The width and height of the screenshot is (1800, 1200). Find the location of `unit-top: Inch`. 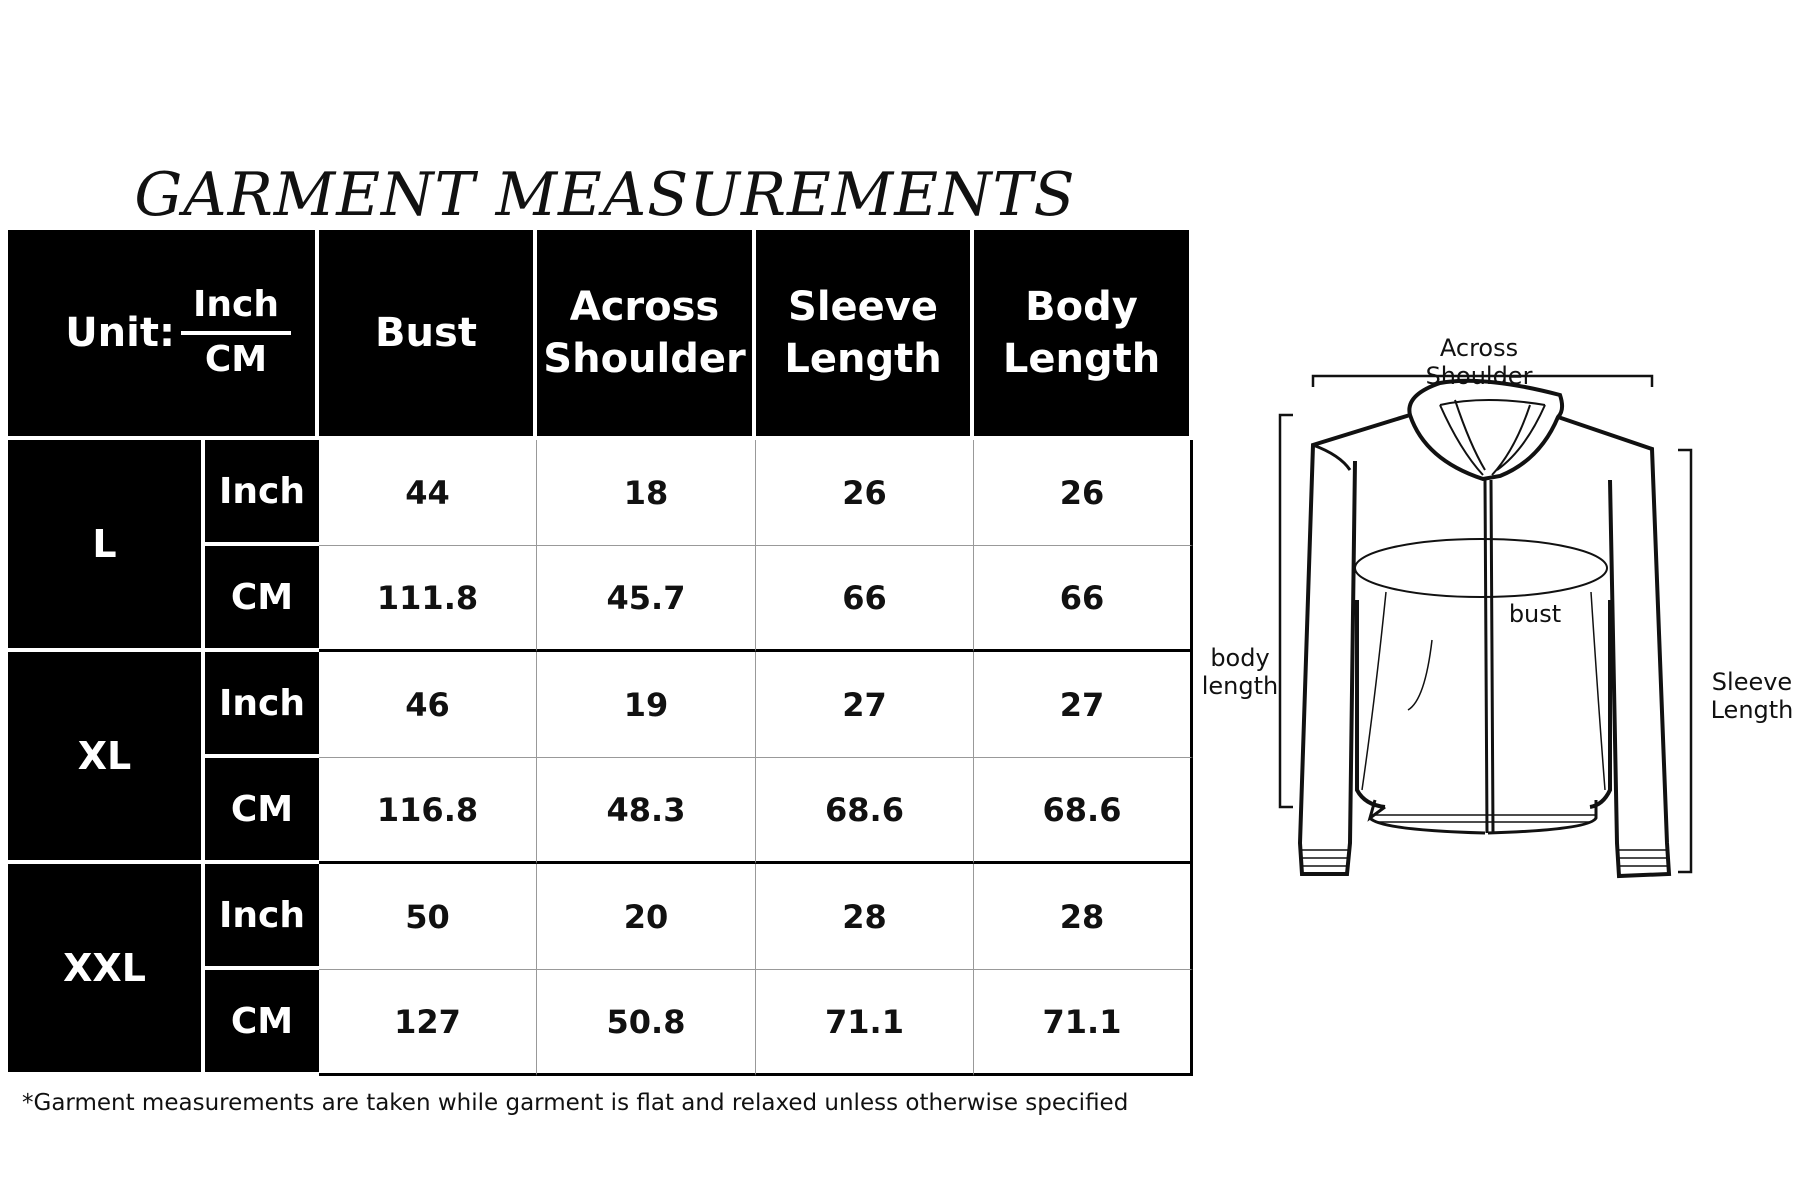

unit-top: Inch is located at coordinates (236, 305).